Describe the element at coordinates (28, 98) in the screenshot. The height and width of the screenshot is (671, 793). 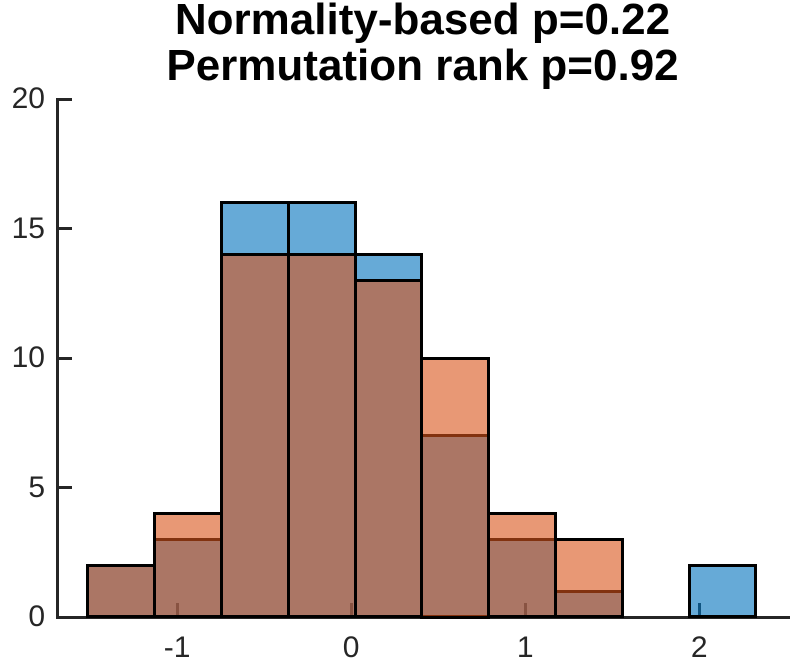
I see `y-tick-label: 20` at that location.